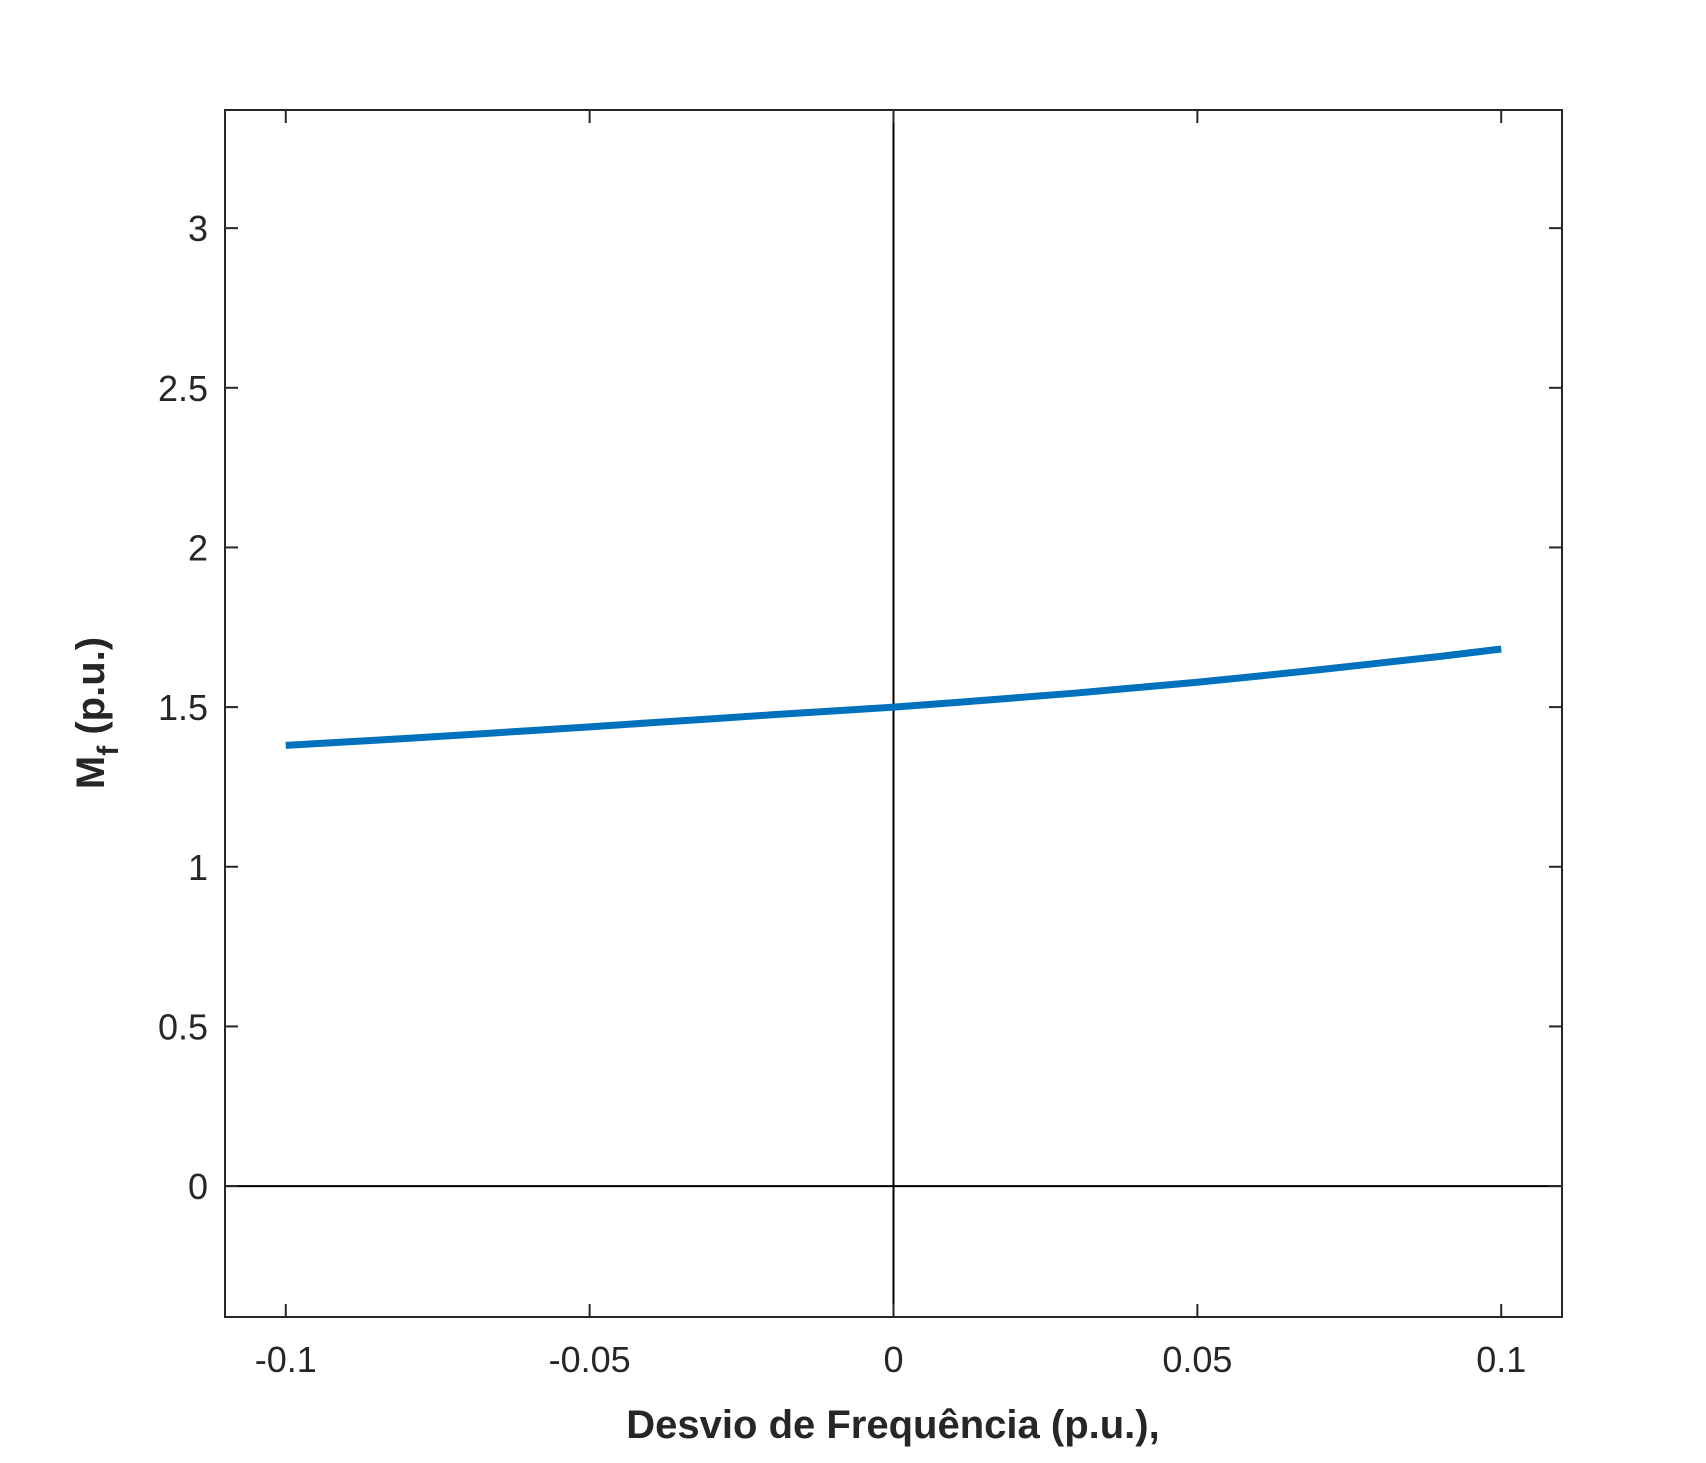  Describe the element at coordinates (91, 772) in the screenshot. I see `y-axis-label-main: M` at that location.